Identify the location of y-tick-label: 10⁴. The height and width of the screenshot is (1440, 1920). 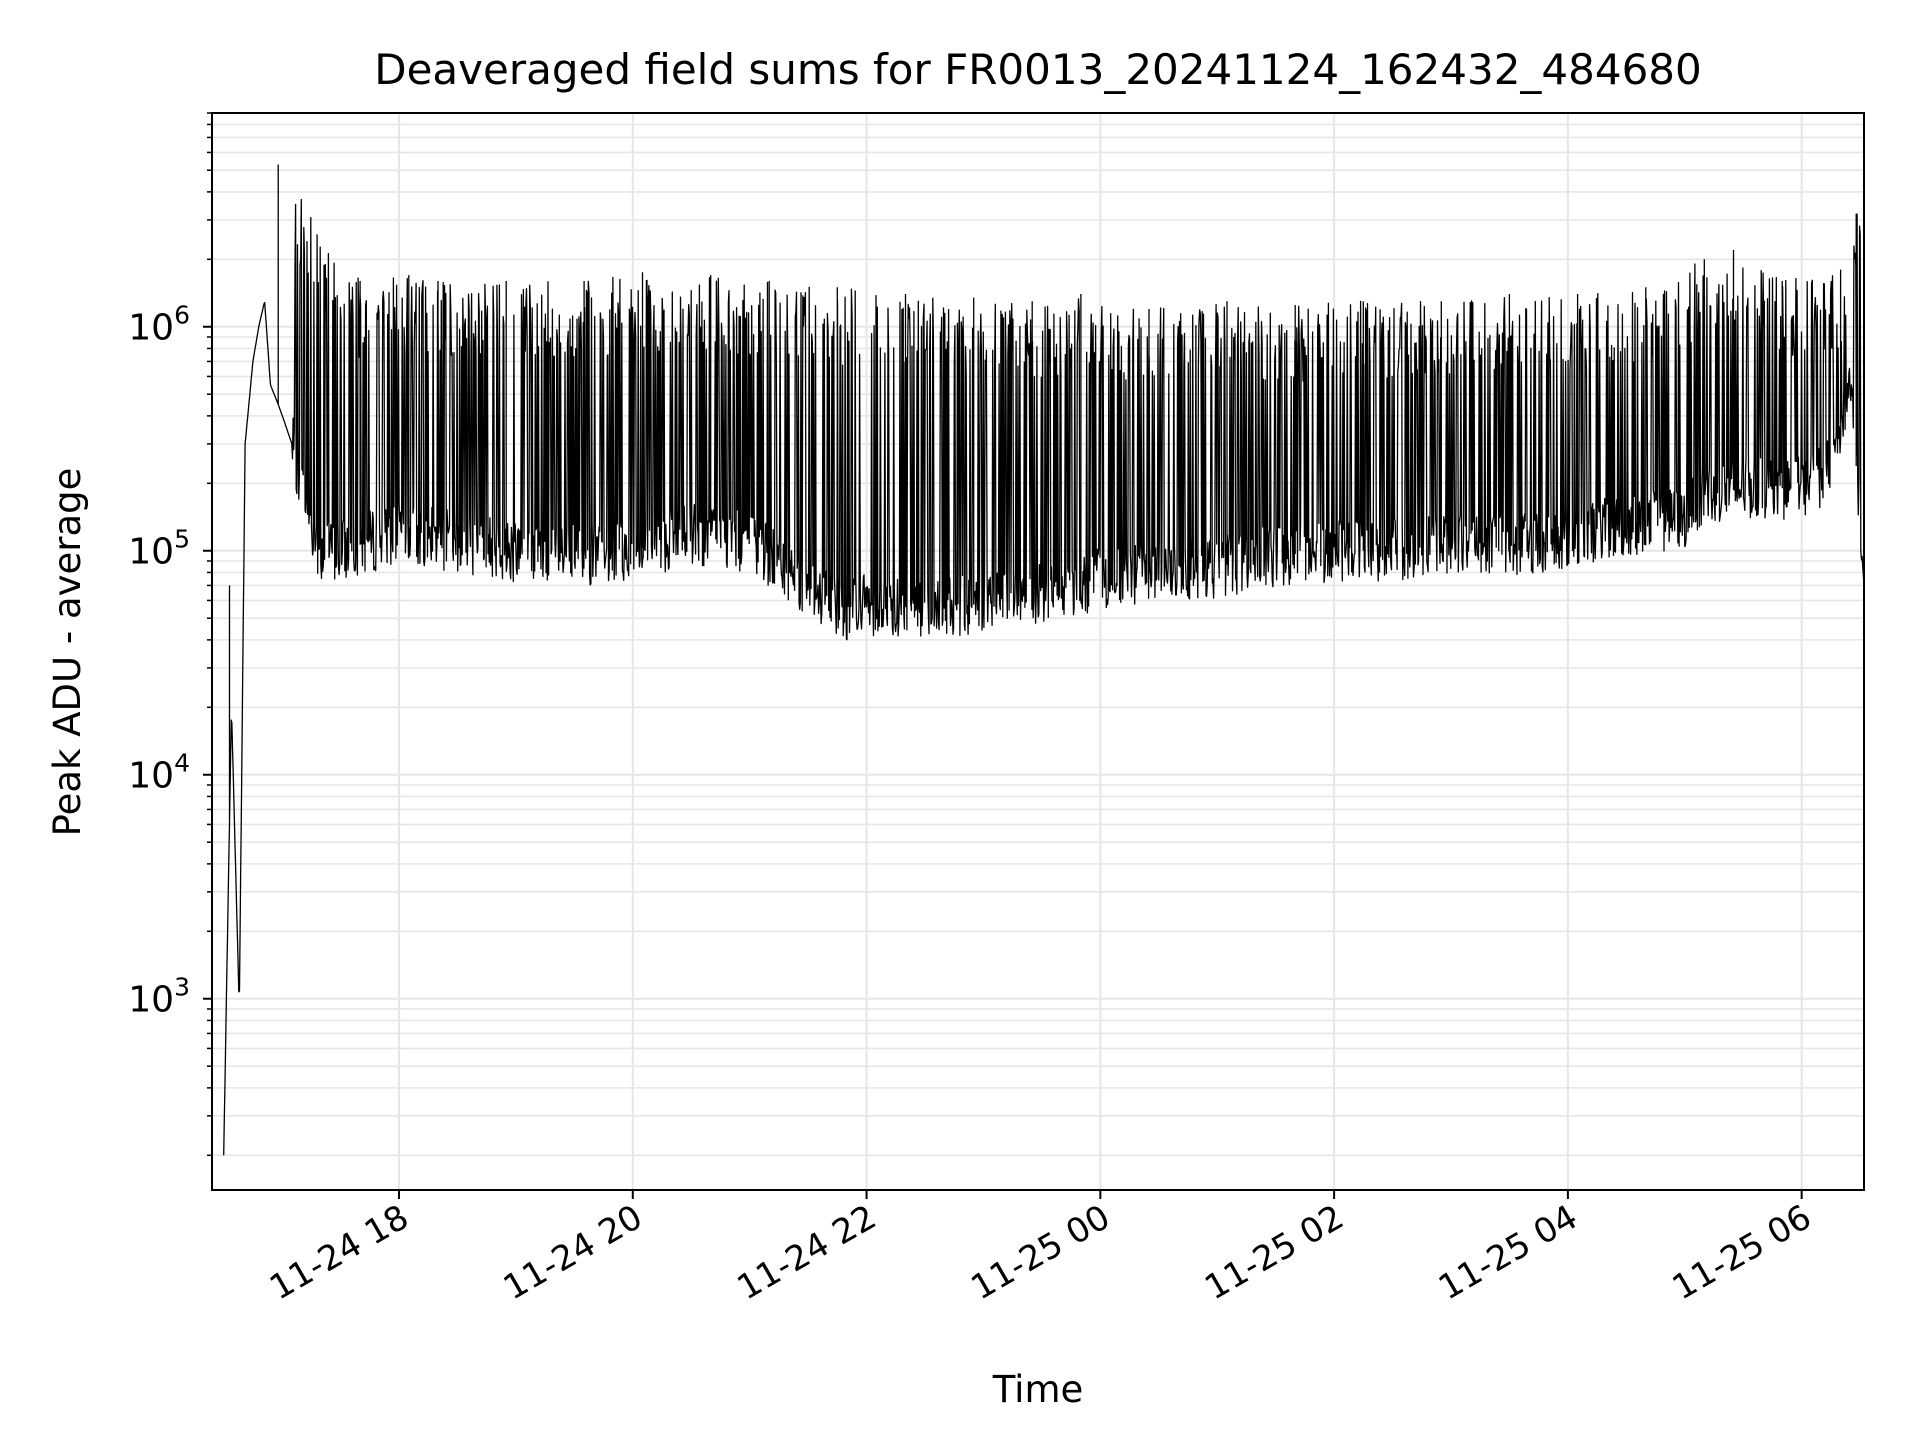
(159, 773).